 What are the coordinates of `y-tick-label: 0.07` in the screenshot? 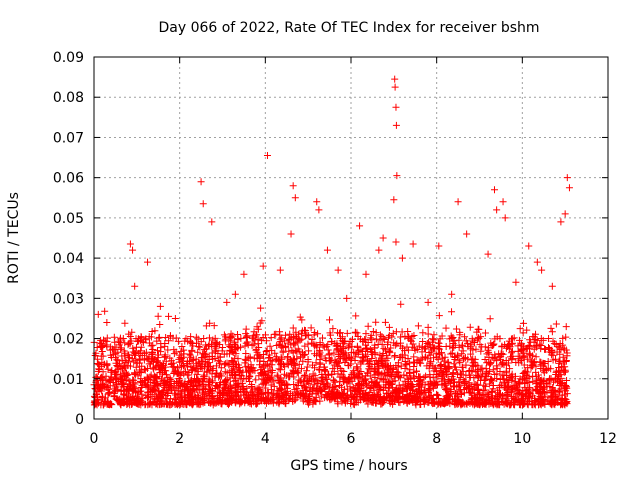 It's located at (68, 138).